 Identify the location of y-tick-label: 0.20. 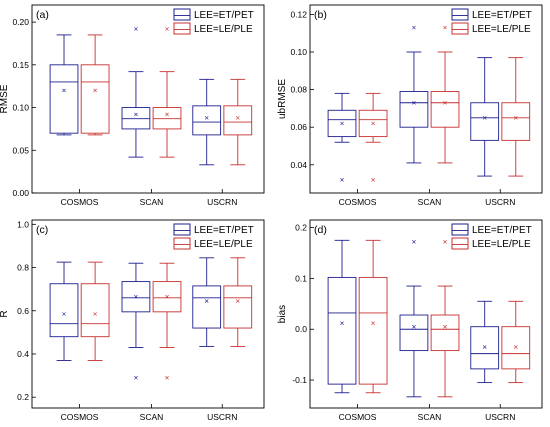
(20, 22).